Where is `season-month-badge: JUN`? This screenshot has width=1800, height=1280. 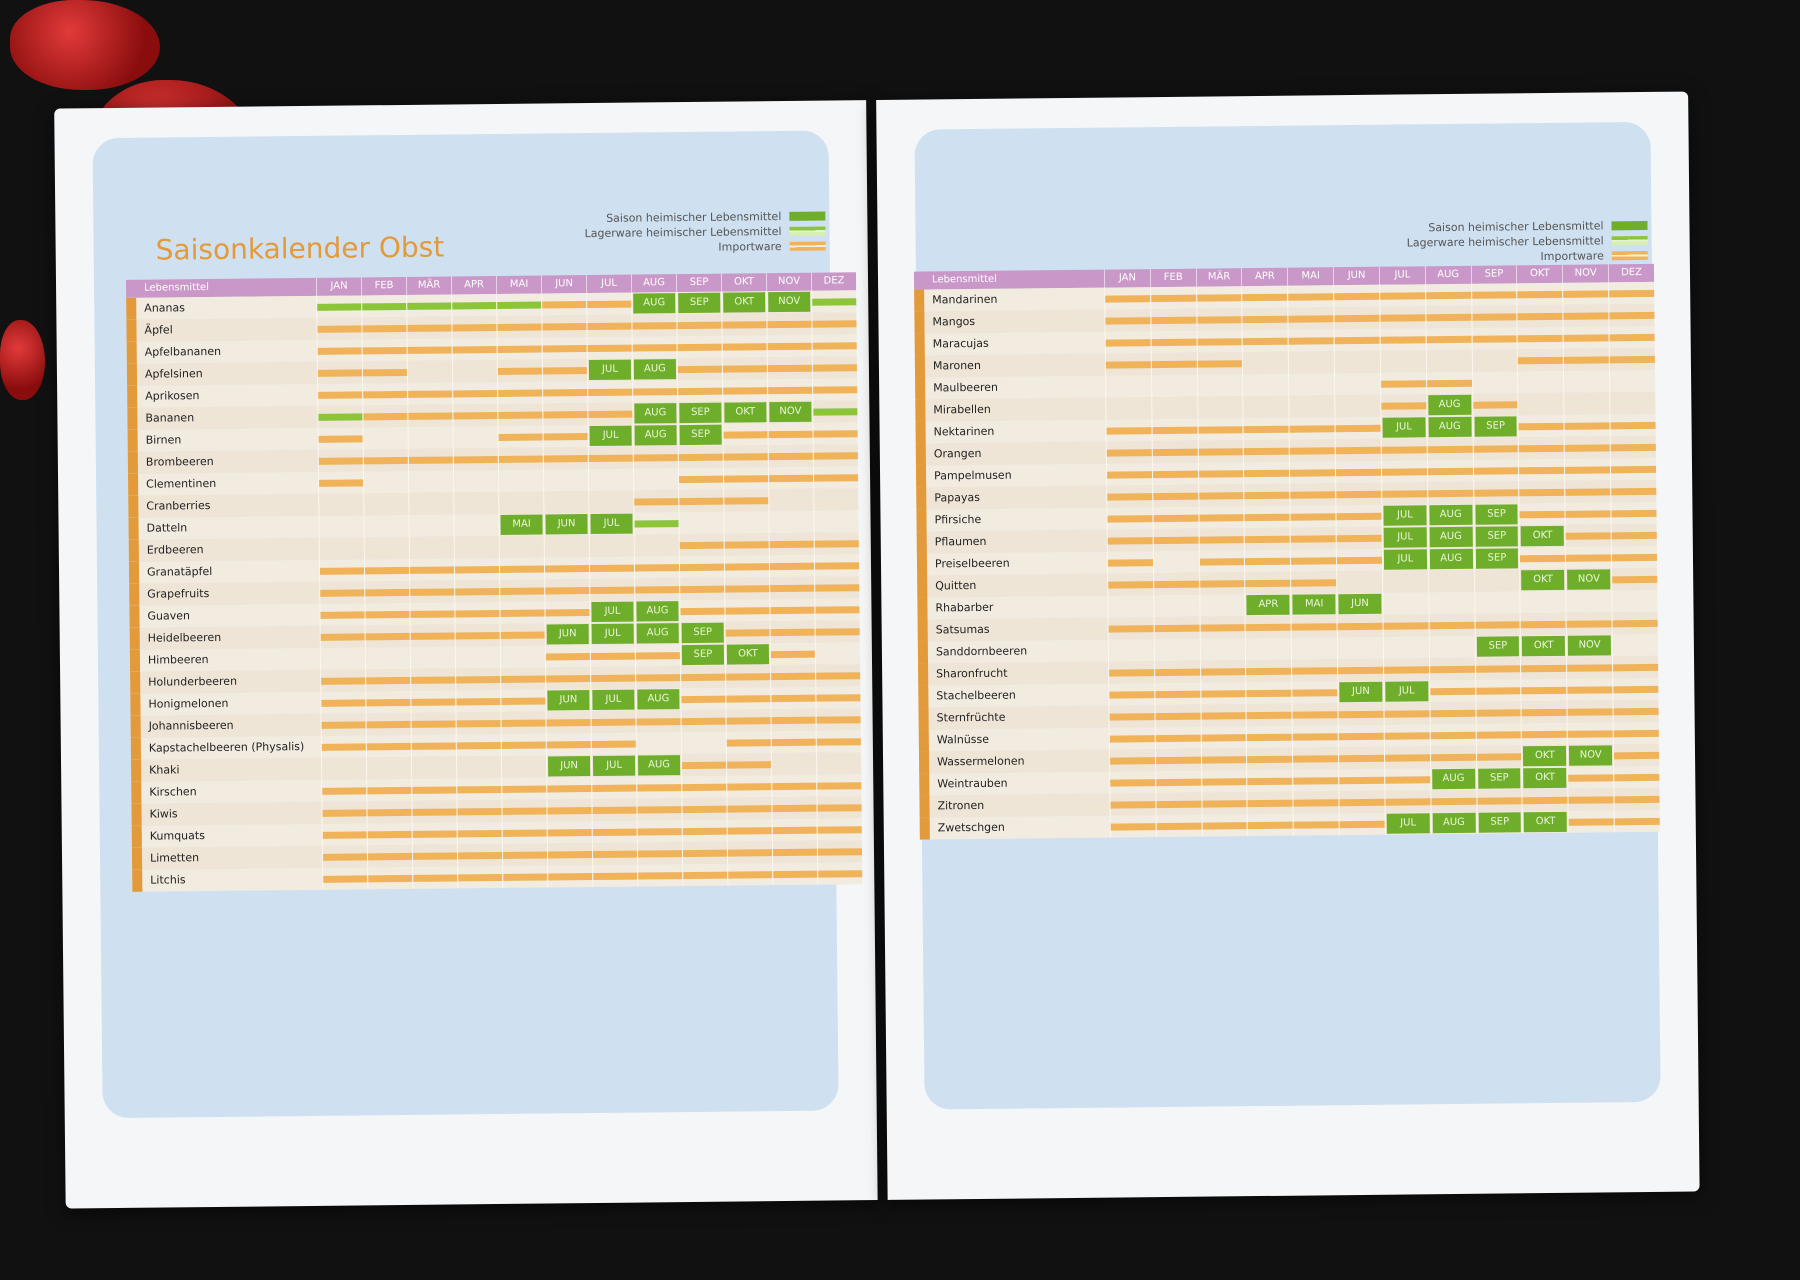 season-month-badge: JUN is located at coordinates (568, 700).